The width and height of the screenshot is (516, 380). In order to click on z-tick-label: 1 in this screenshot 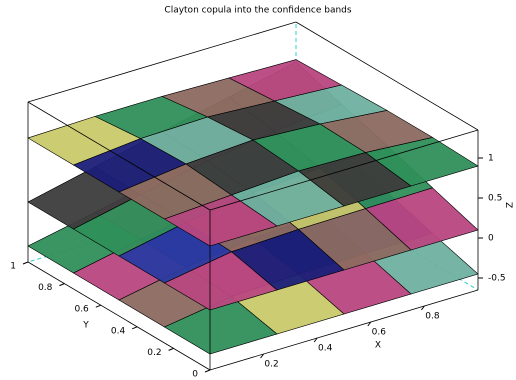, I will do `click(491, 159)`.